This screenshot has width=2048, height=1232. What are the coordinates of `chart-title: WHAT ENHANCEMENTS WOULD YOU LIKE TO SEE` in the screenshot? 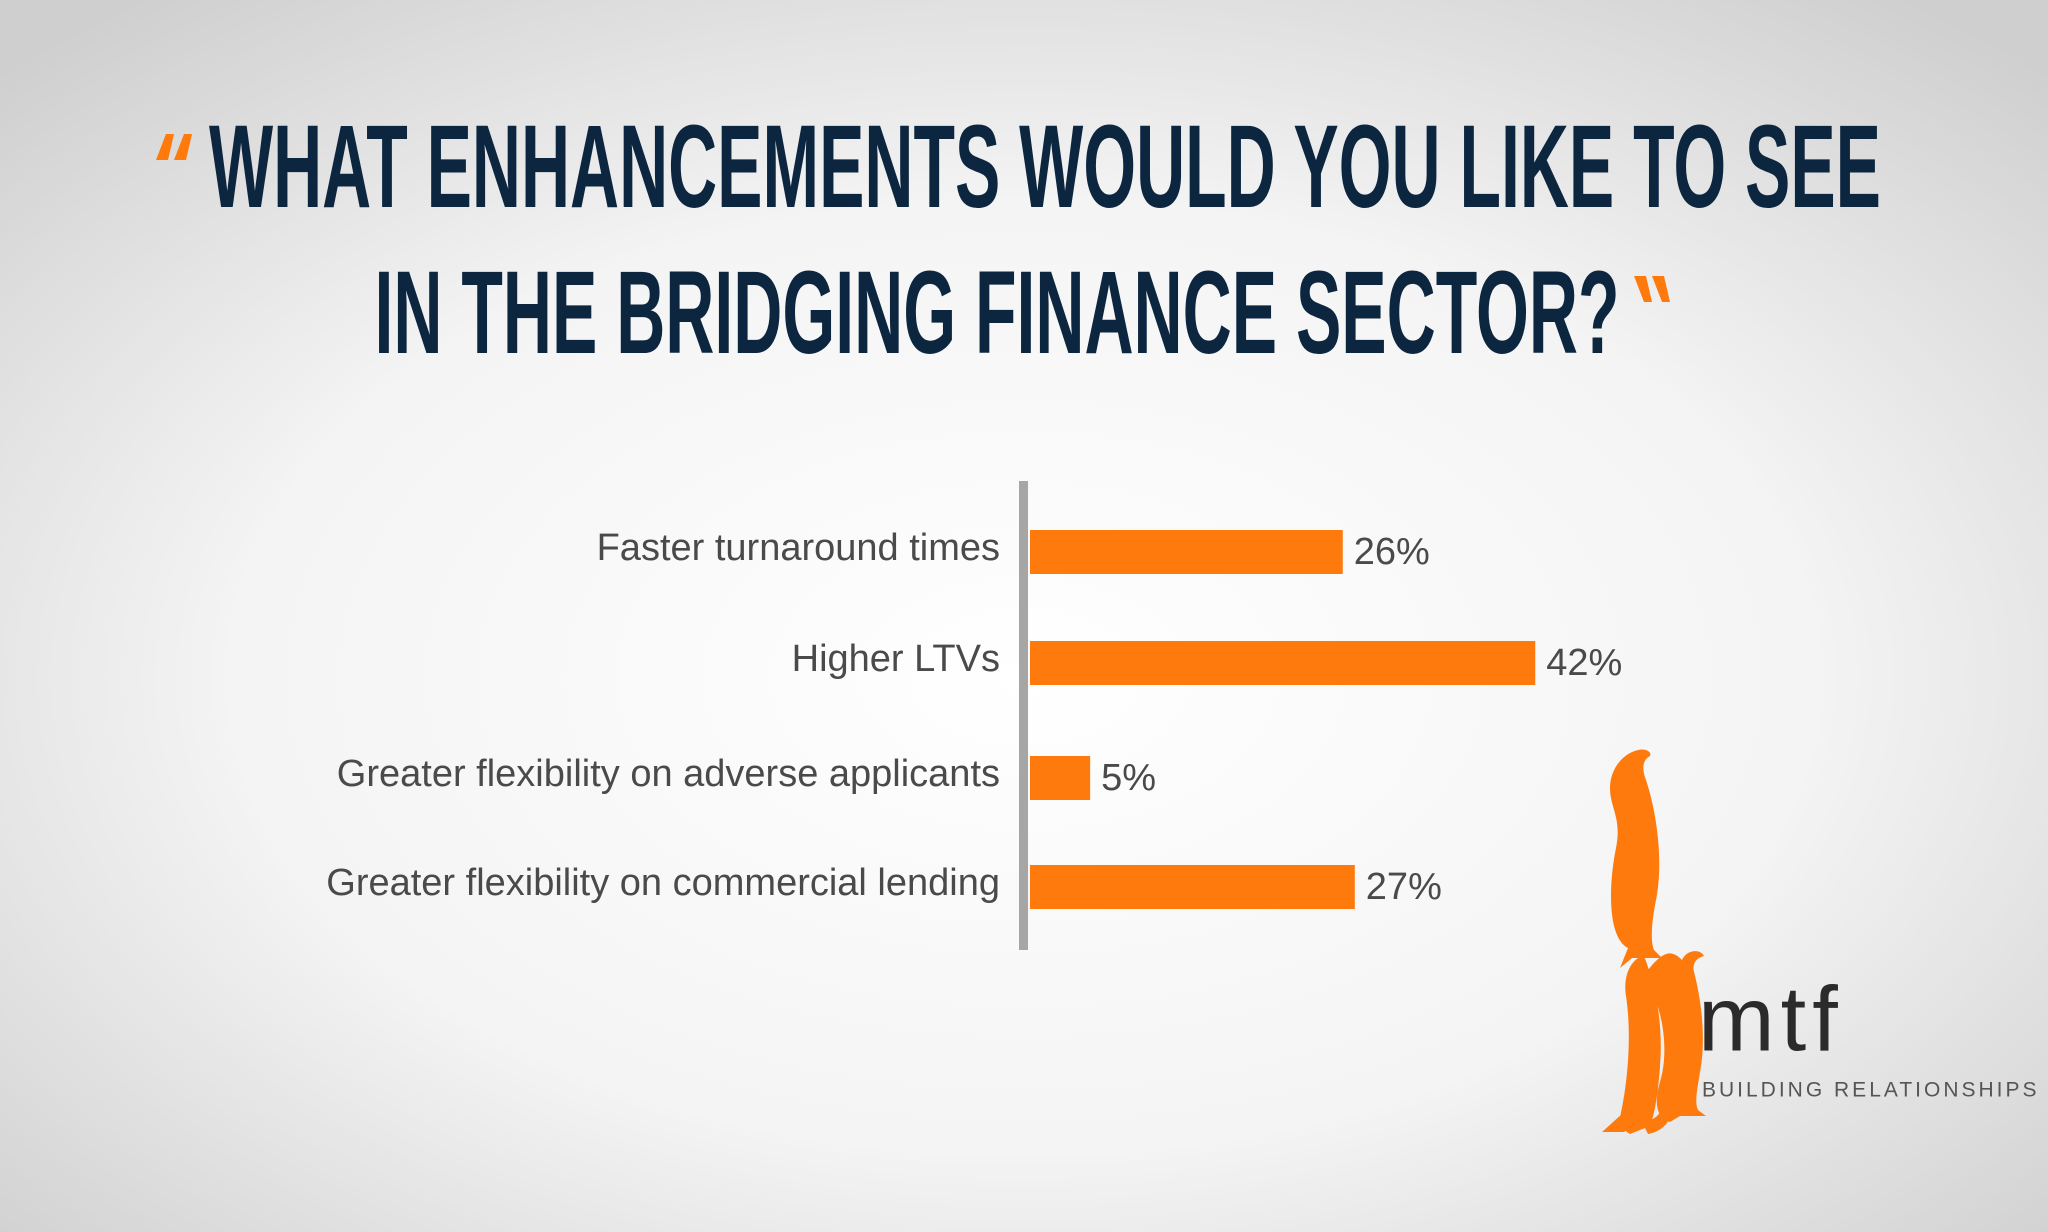 It's located at (1045, 167).